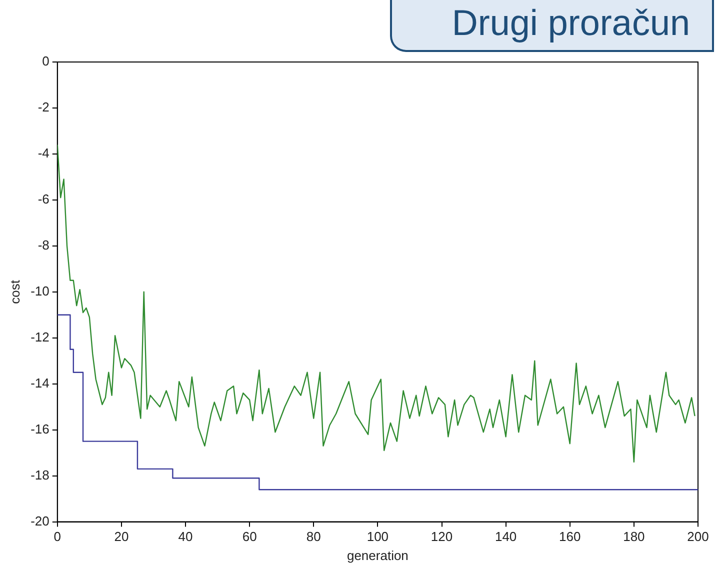 The width and height of the screenshot is (720, 568). Describe the element at coordinates (44, 107) in the screenshot. I see `y-tick-label: -2` at that location.